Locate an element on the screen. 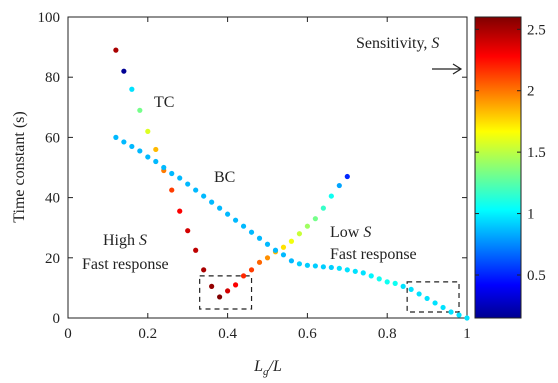  colorbar-label: Sensitivity, S is located at coordinates (397, 43).